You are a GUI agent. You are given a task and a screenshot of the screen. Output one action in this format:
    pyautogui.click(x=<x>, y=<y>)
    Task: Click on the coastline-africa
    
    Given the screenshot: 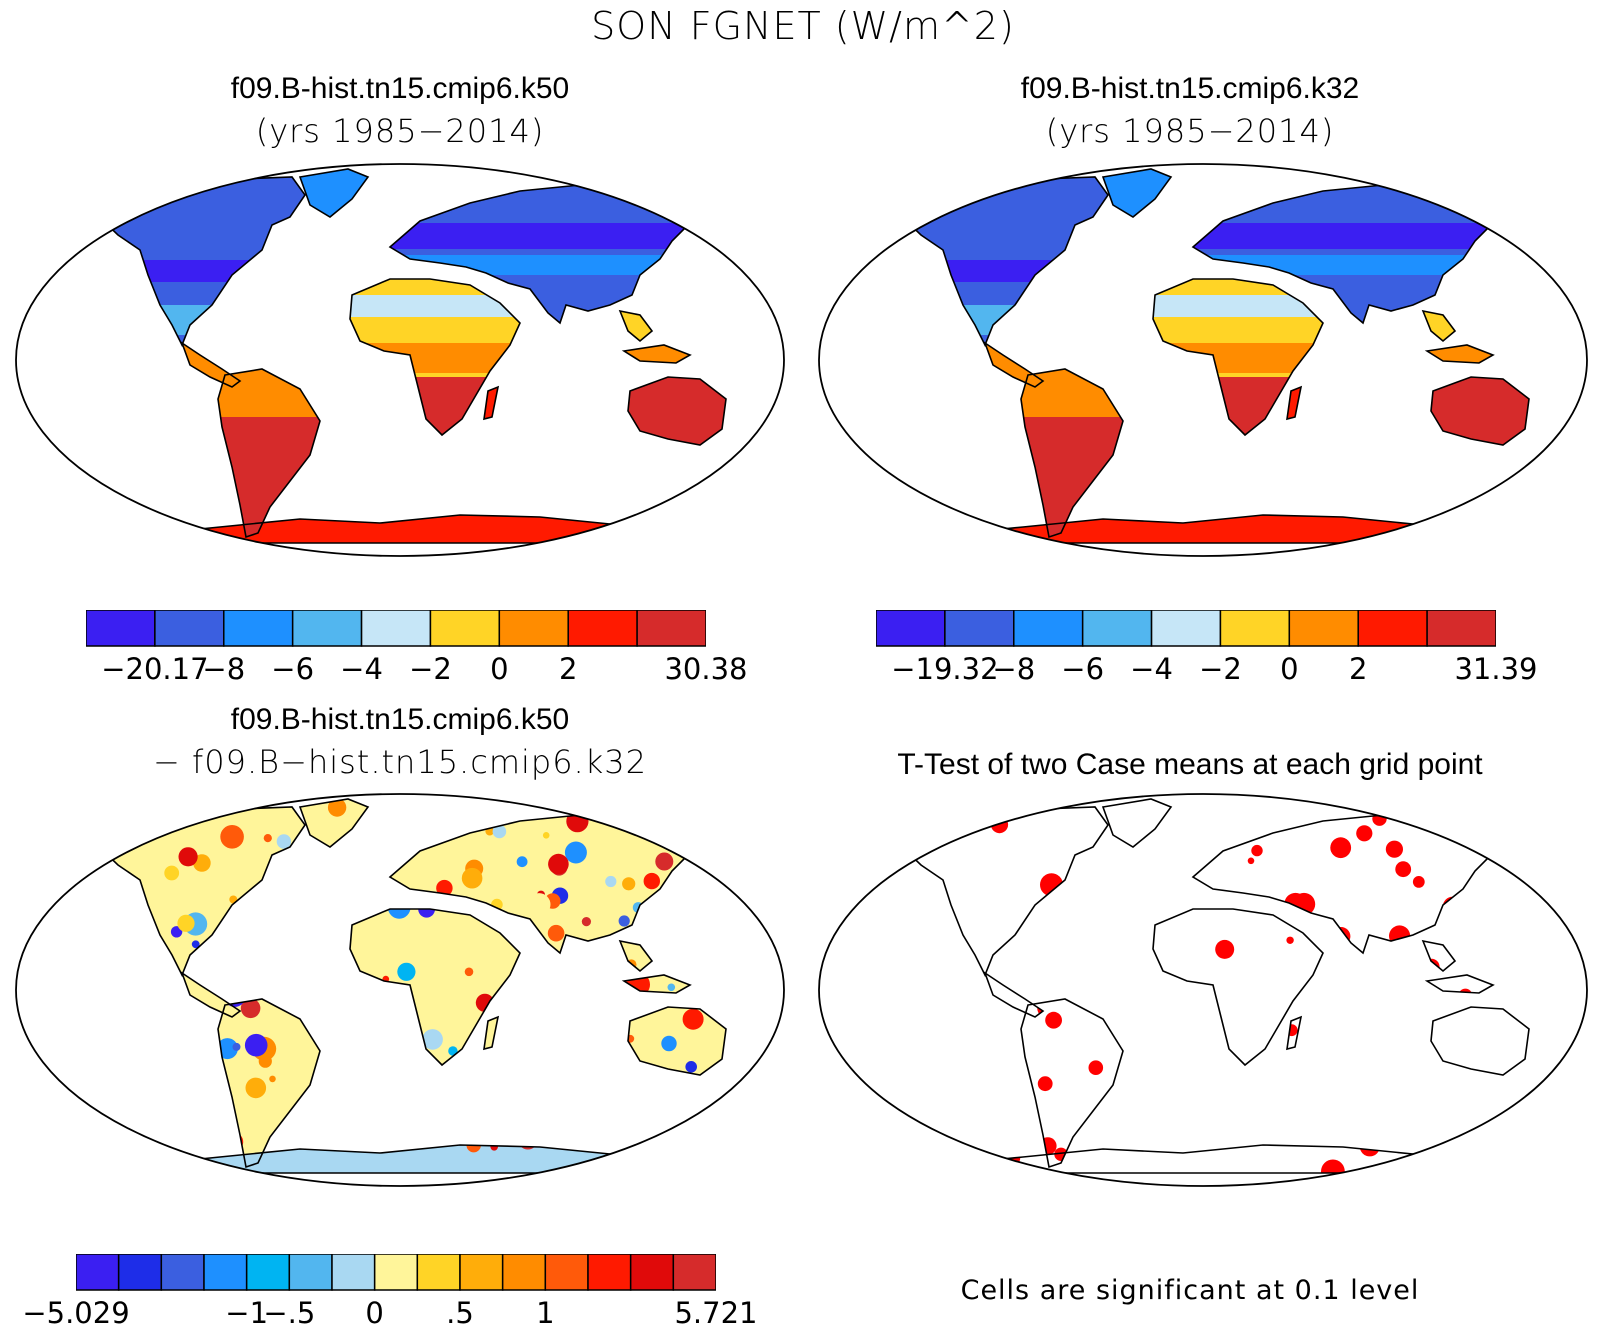 What is the action you would take?
    pyautogui.click(x=435, y=357)
    